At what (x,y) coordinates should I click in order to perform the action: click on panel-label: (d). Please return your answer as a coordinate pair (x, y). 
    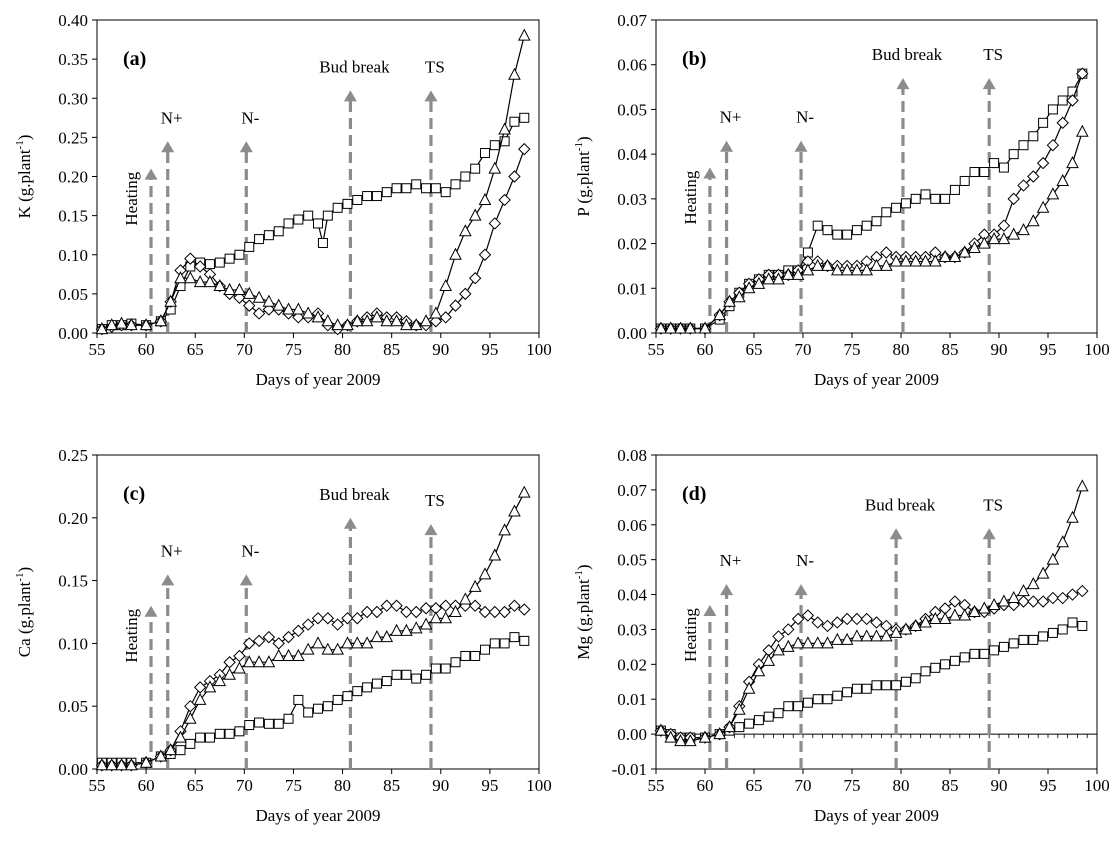
    Looking at the image, I should click on (694, 494).